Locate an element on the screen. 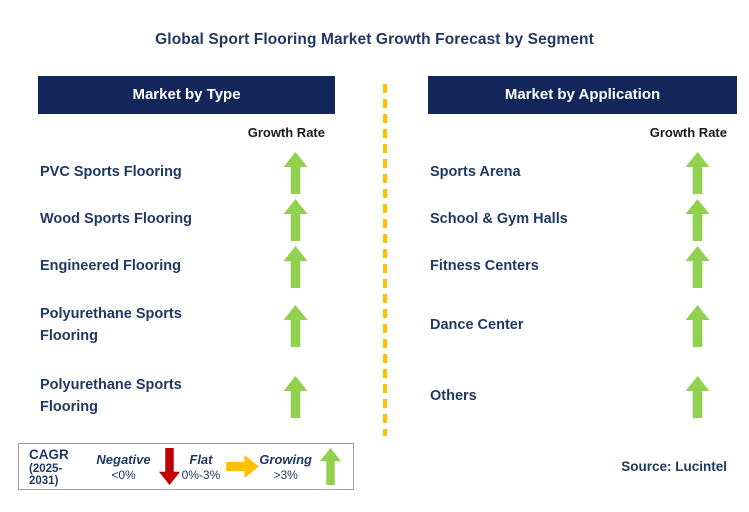  legend-entry-range: >3% is located at coordinates (285, 474).